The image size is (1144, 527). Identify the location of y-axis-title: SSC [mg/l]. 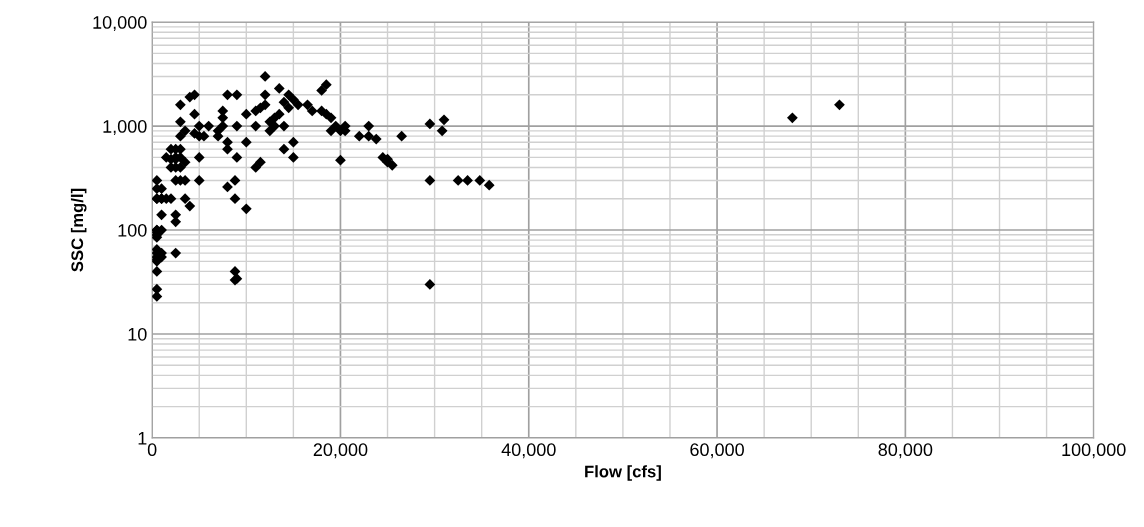
(78, 230).